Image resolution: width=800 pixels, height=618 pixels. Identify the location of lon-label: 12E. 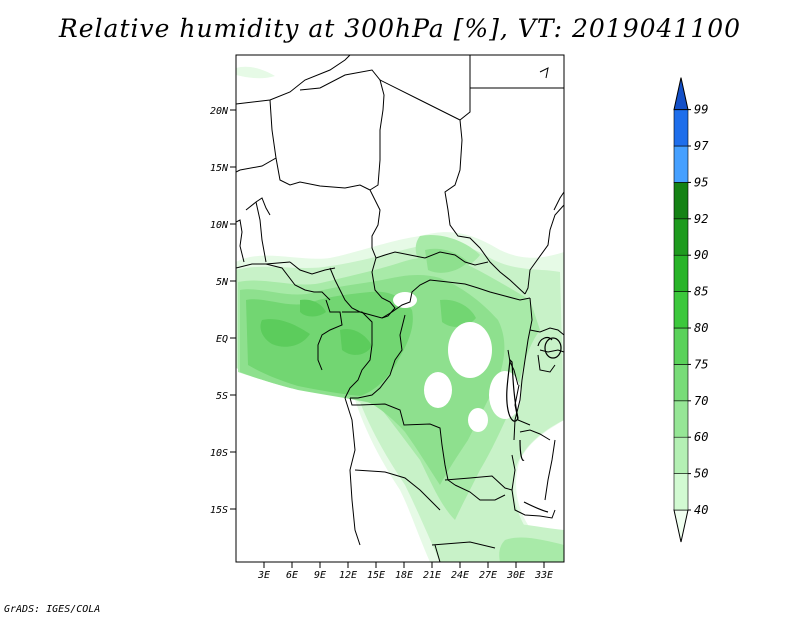
(348, 575).